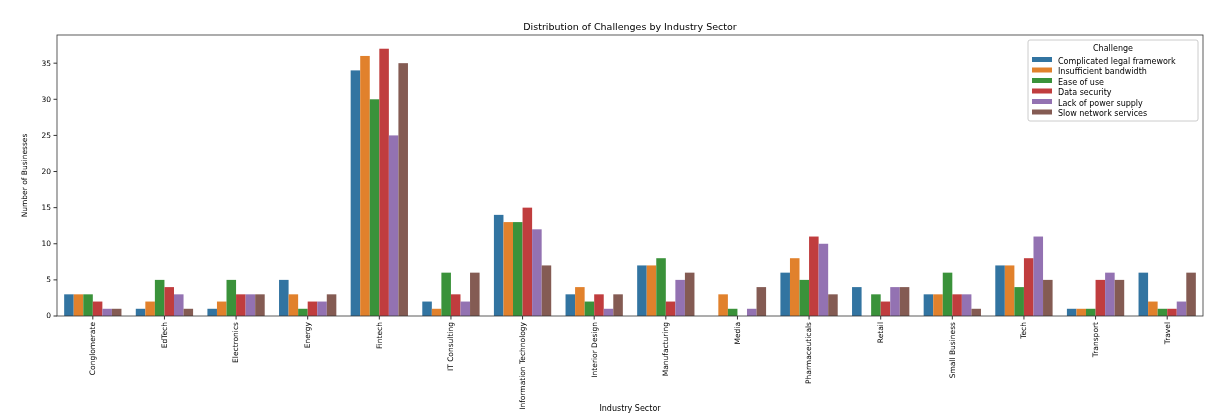 The height and width of the screenshot is (415, 1214). Describe the element at coordinates (630, 26) in the screenshot. I see `chart-title: Distribution of Challenges by Industry Sector` at that location.